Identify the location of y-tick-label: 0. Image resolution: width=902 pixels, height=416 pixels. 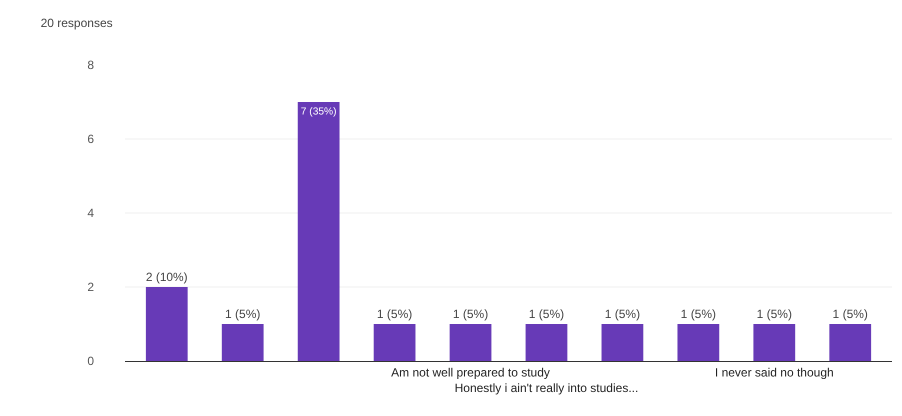
(90, 361).